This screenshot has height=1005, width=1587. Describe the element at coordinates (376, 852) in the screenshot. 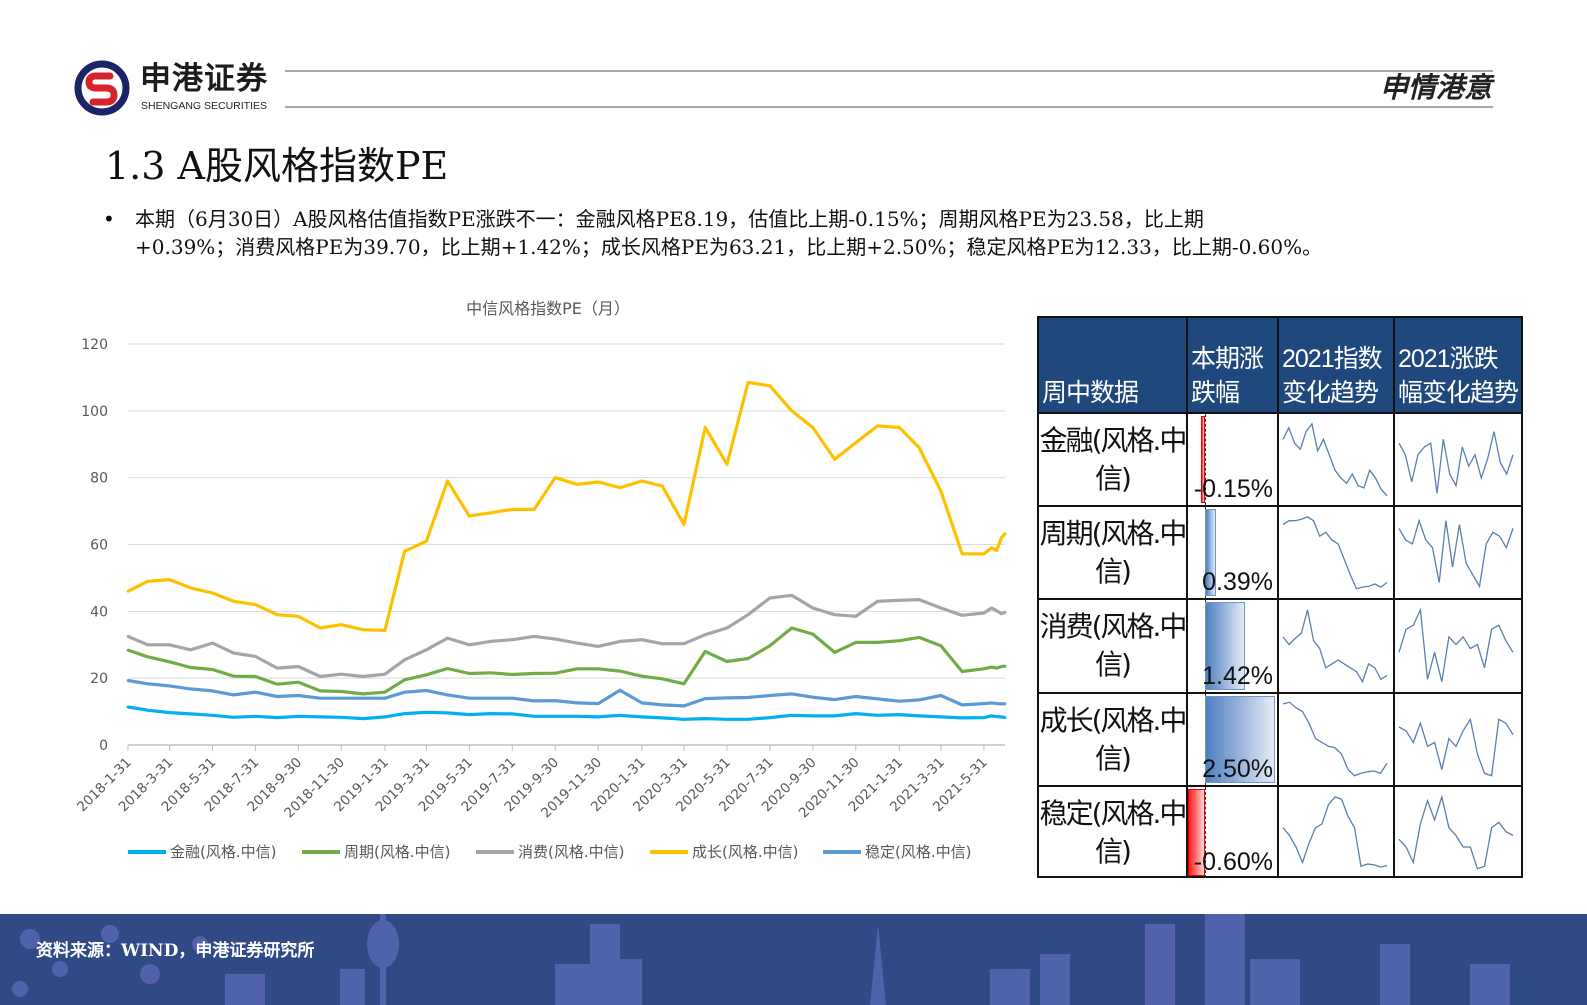

I see `legend-item: 周期(风格.中信)` at that location.